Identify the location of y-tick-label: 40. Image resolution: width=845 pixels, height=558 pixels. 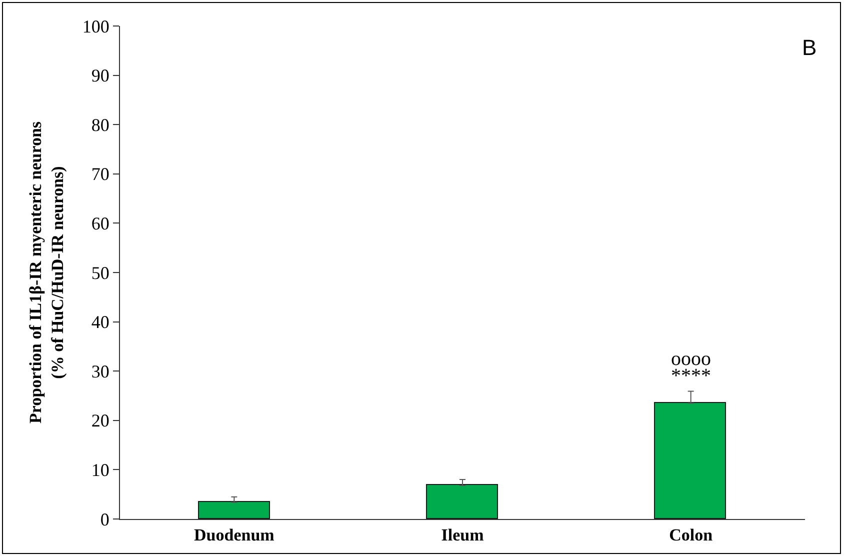
(100, 322).